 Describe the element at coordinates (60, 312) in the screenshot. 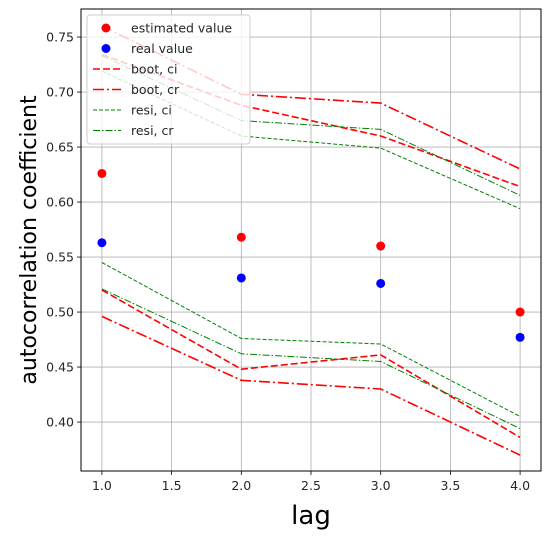

I see `y-tick-label: 0.50` at that location.